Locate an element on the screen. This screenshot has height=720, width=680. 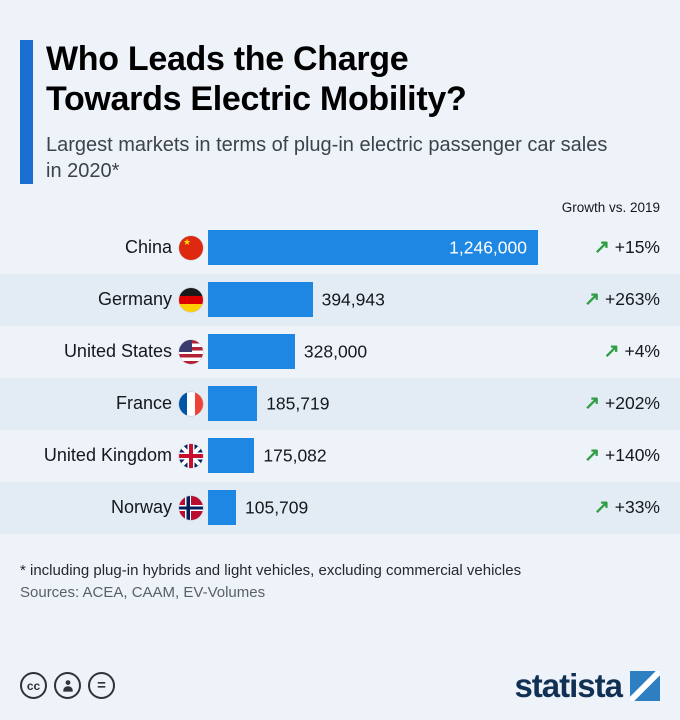
growth-cell: ↗ +15% is located at coordinates (621, 247).